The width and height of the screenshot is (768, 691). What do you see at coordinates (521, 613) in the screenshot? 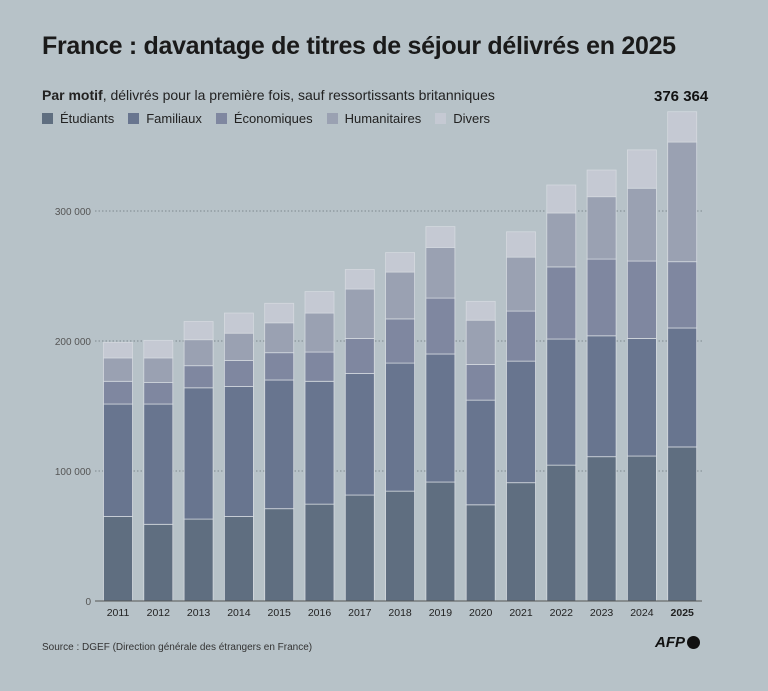
I see `x-tick-label: 2021` at bounding box center [521, 613].